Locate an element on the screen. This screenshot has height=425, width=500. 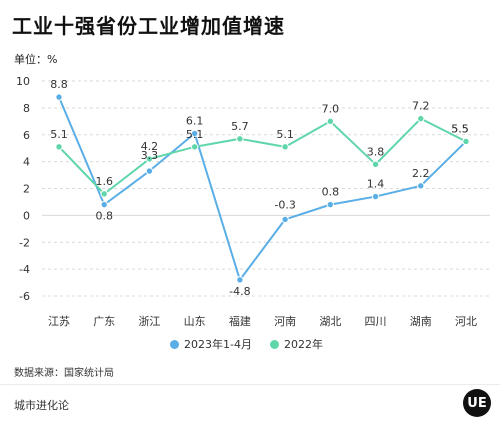
data-label-2022: 4.2 is located at coordinates (150, 146).